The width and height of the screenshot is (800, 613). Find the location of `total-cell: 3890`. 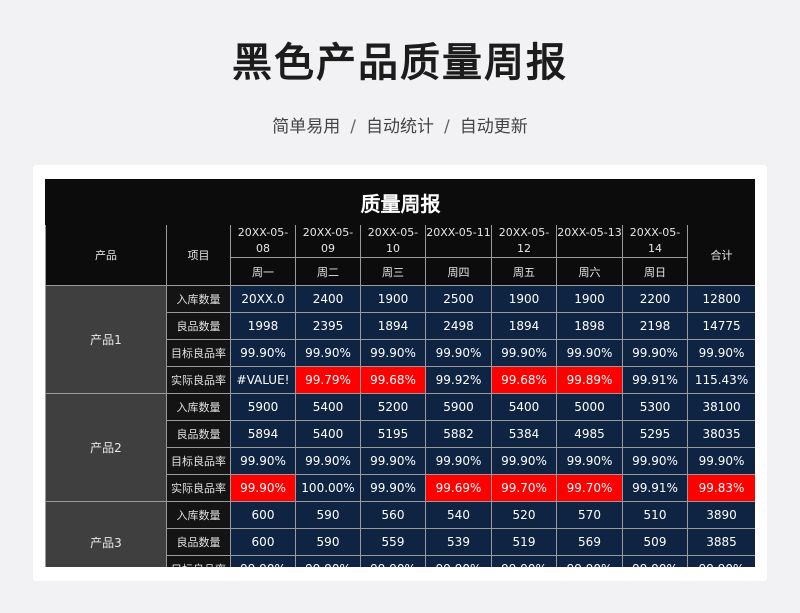

total-cell: 3890 is located at coordinates (720, 515).